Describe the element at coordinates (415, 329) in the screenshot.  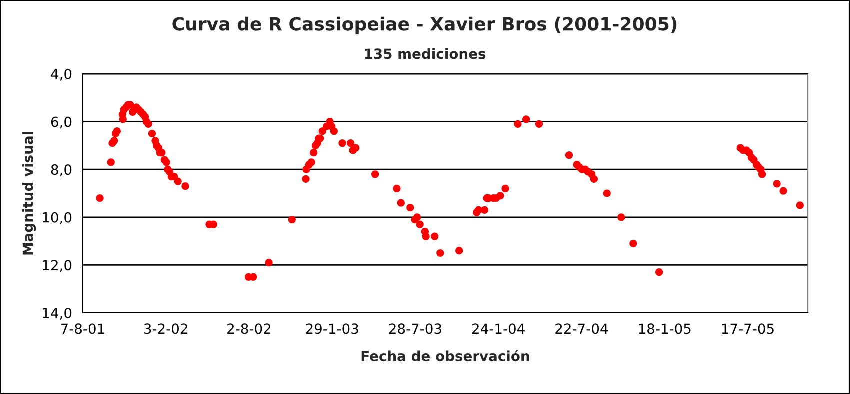
I see `x-tick-label: 28-7-03` at that location.